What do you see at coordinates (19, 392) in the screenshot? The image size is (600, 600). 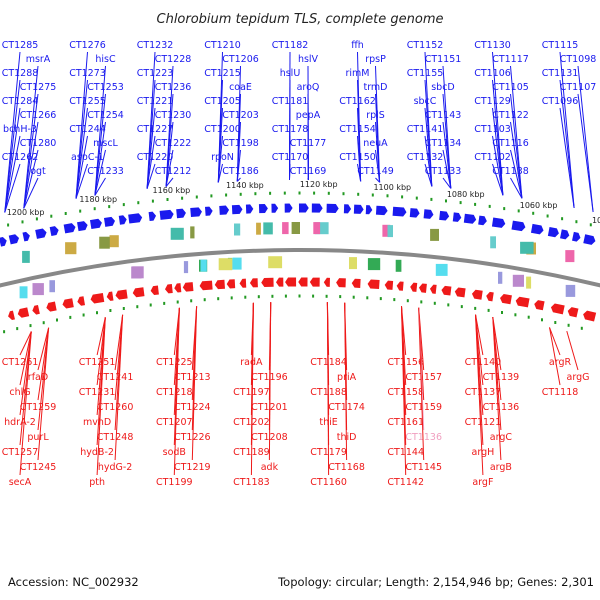 I see `gene-label: chlG` at bounding box center [19, 392].